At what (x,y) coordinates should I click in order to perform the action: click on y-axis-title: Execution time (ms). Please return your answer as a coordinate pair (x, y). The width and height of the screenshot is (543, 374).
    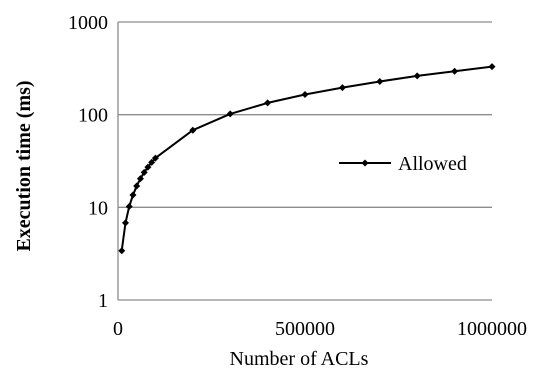
    Looking at the image, I should click on (24, 165).